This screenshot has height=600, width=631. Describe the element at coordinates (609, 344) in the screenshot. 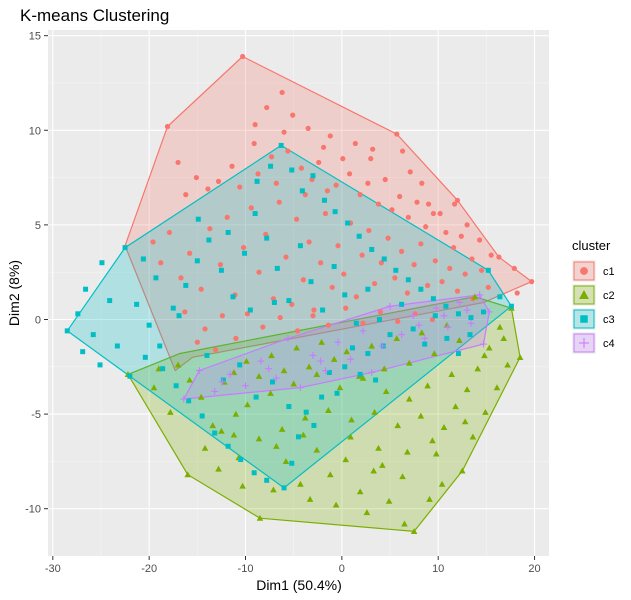

I see `legend-label-c4: c4` at that location.